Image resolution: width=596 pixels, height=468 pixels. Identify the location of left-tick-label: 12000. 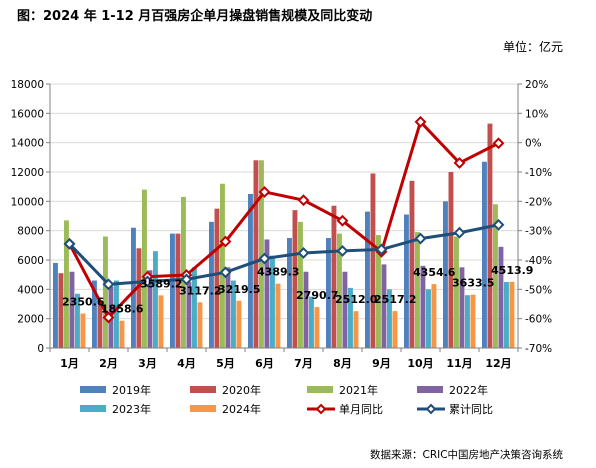
(27, 173).